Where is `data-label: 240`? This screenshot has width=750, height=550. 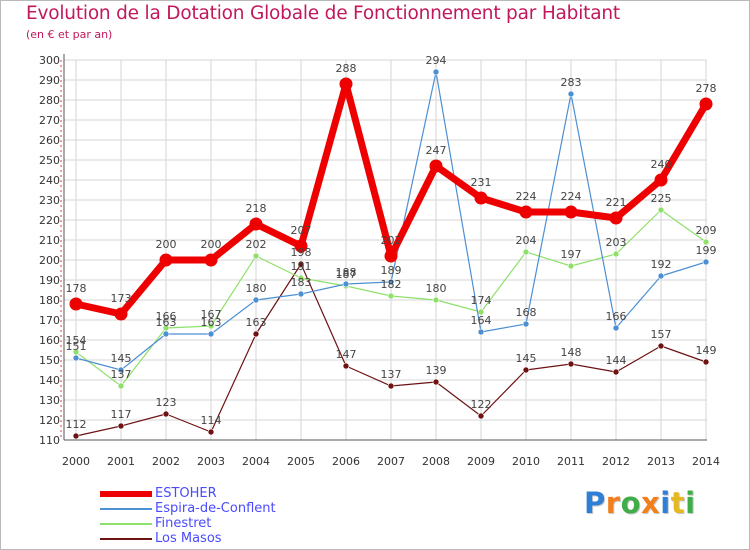
data-label: 240 is located at coordinates (661, 164).